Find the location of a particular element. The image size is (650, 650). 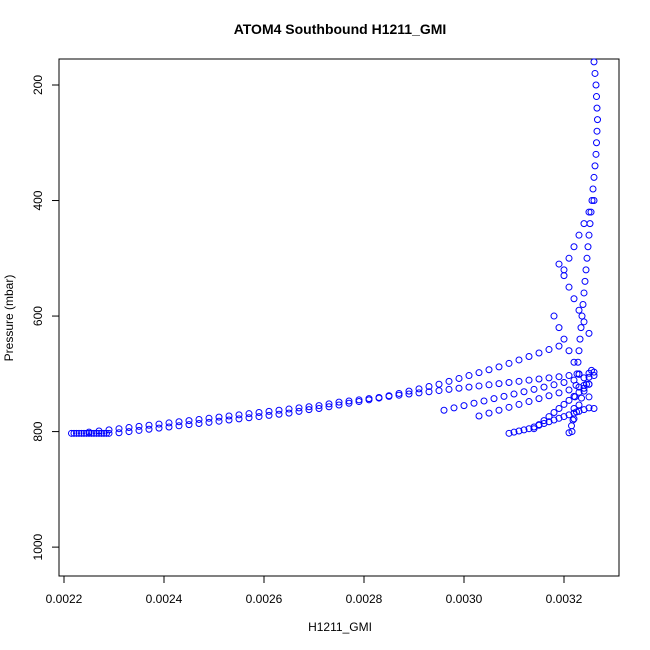

x-tick-label: 0.0024 is located at coordinates (164, 599).